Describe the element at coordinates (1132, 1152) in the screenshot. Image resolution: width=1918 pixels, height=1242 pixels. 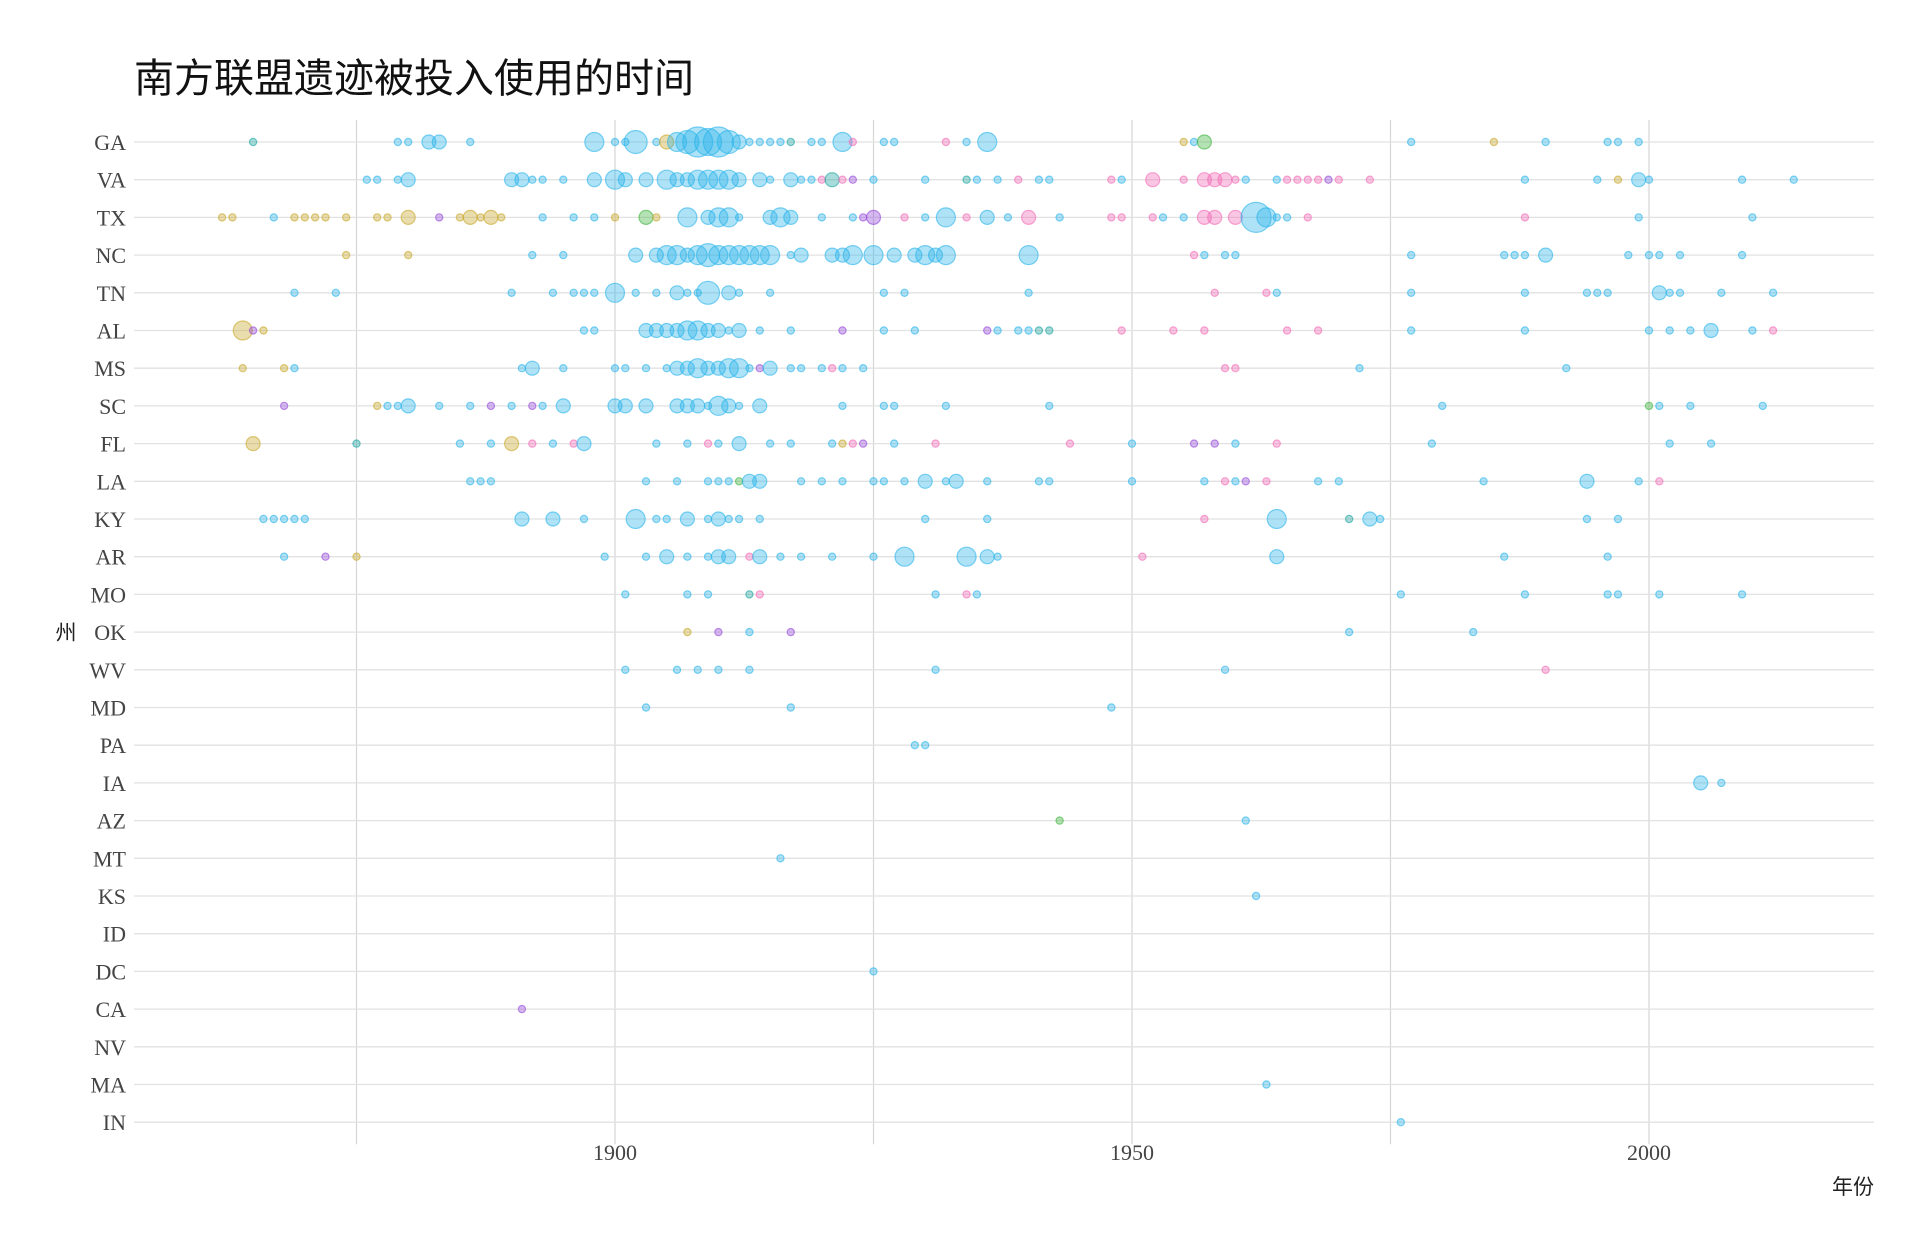
I see `x-axis-tick-labels: 1900 1950 2000` at that location.